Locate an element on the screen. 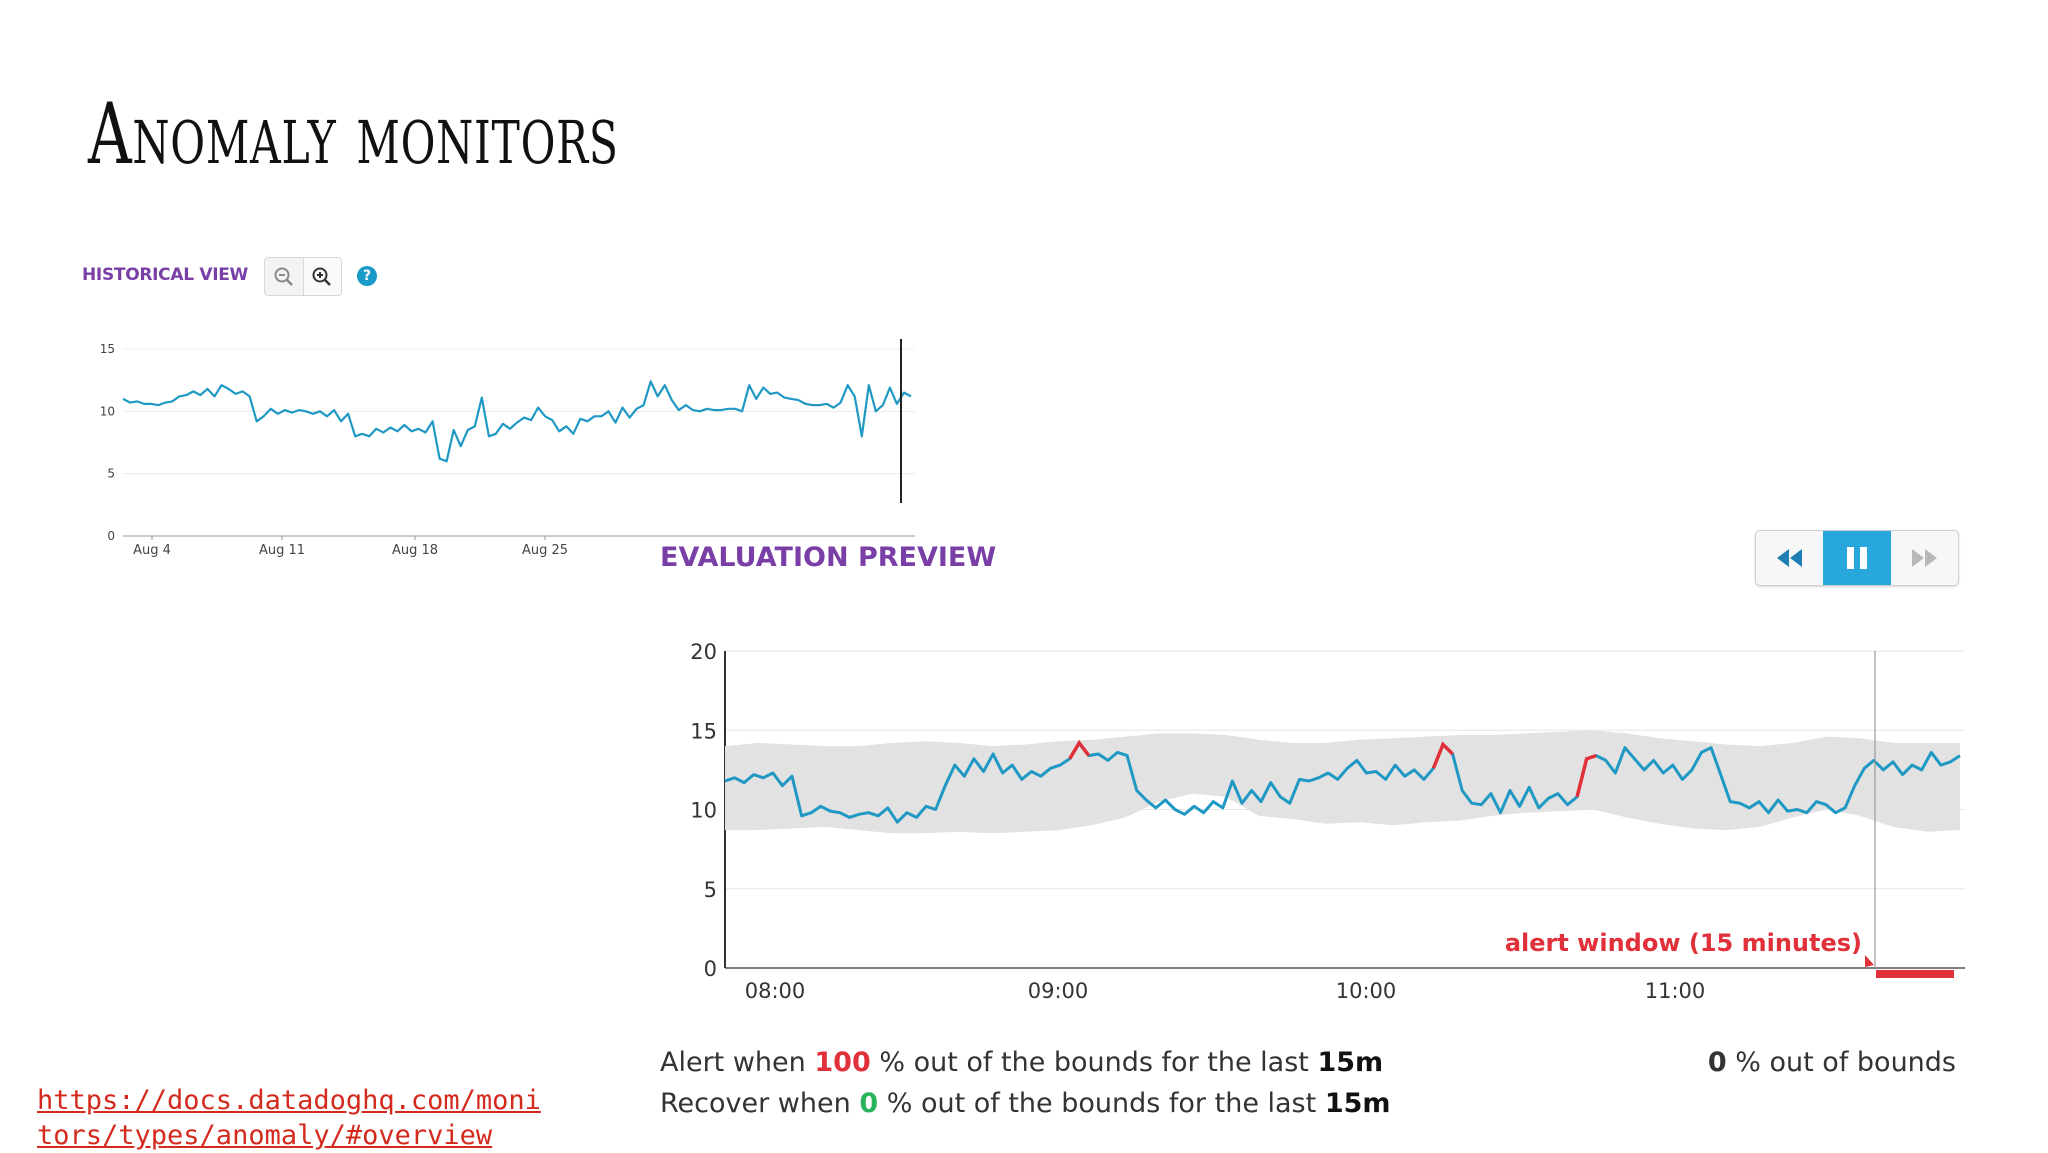 The height and width of the screenshot is (1153, 2048). historical-chart: 15 10 5 0 Aug 4 Aug 11 Aug 18 Aug 25 is located at coordinates (507, 448).